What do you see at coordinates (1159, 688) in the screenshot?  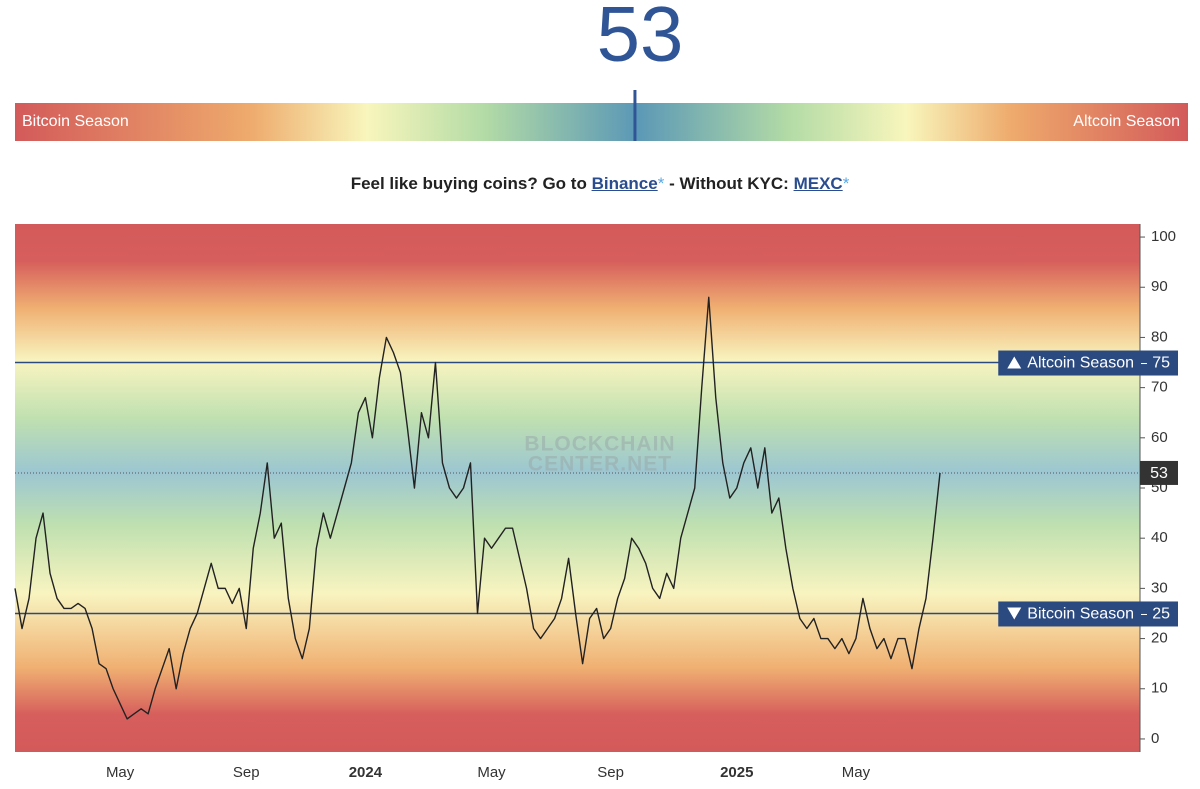 I see `y-tick-label: 10` at bounding box center [1159, 688].